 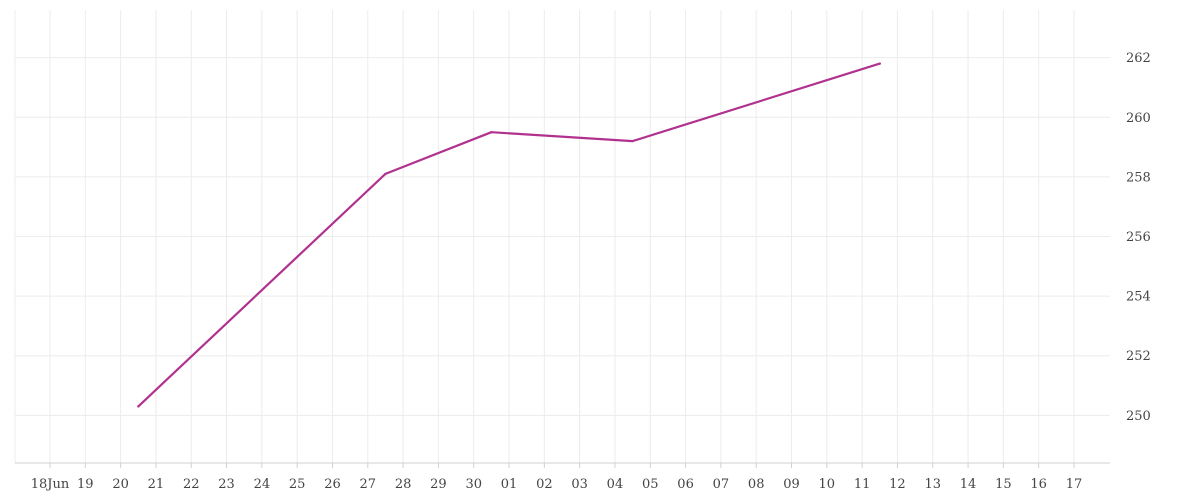 What do you see at coordinates (1138, 118) in the screenshot?
I see `y-tick-label: 260` at bounding box center [1138, 118].